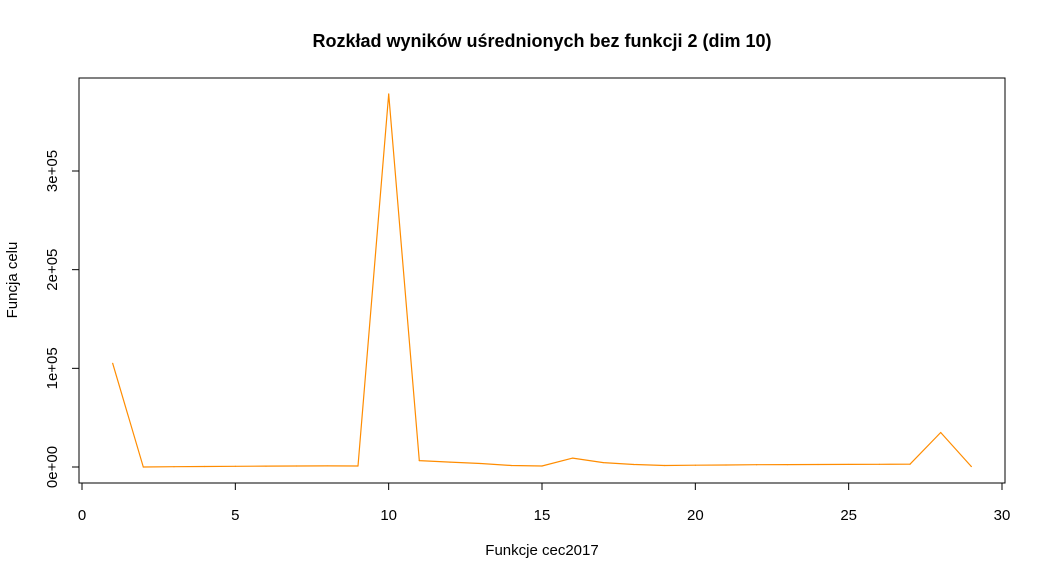  What do you see at coordinates (62, 319) in the screenshot?
I see `y-axis: 0e+00 1e+05 2e+05 3e+05` at bounding box center [62, 319].